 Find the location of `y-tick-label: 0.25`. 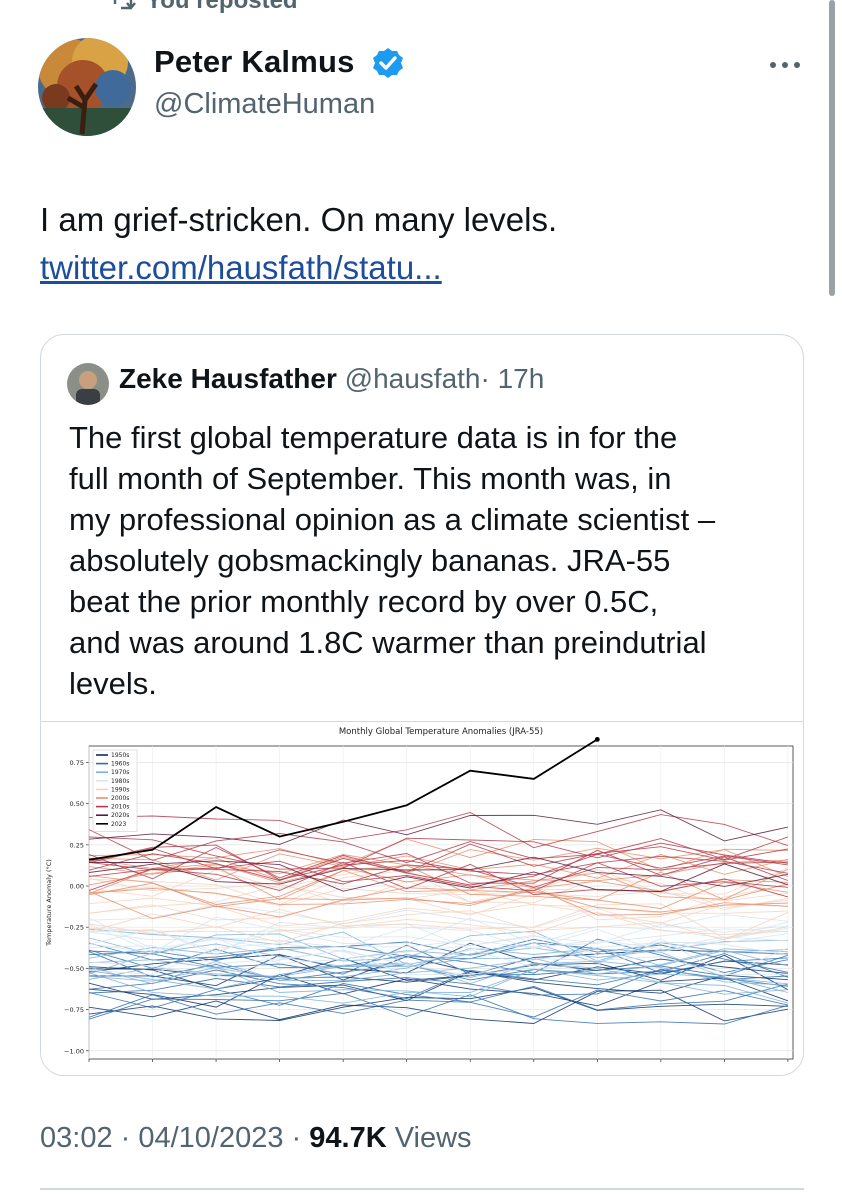

y-tick-label: 0.25 is located at coordinates (77, 845).